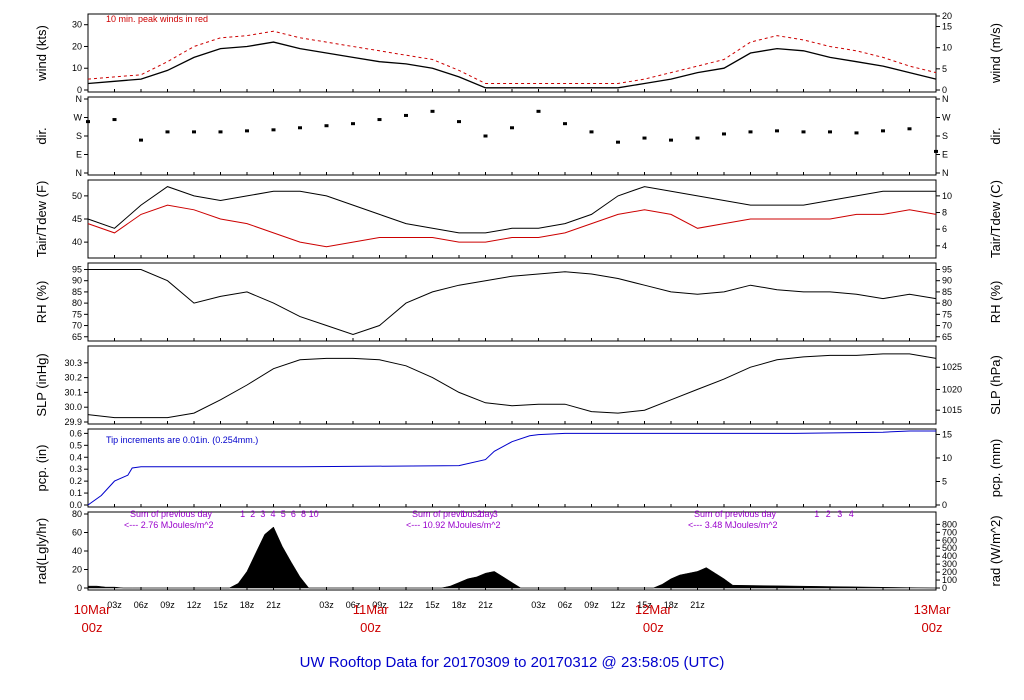 The width and height of the screenshot is (1024, 700). Describe the element at coordinates (947, 434) in the screenshot. I see `pcp-right-tick-label: 15` at that location.